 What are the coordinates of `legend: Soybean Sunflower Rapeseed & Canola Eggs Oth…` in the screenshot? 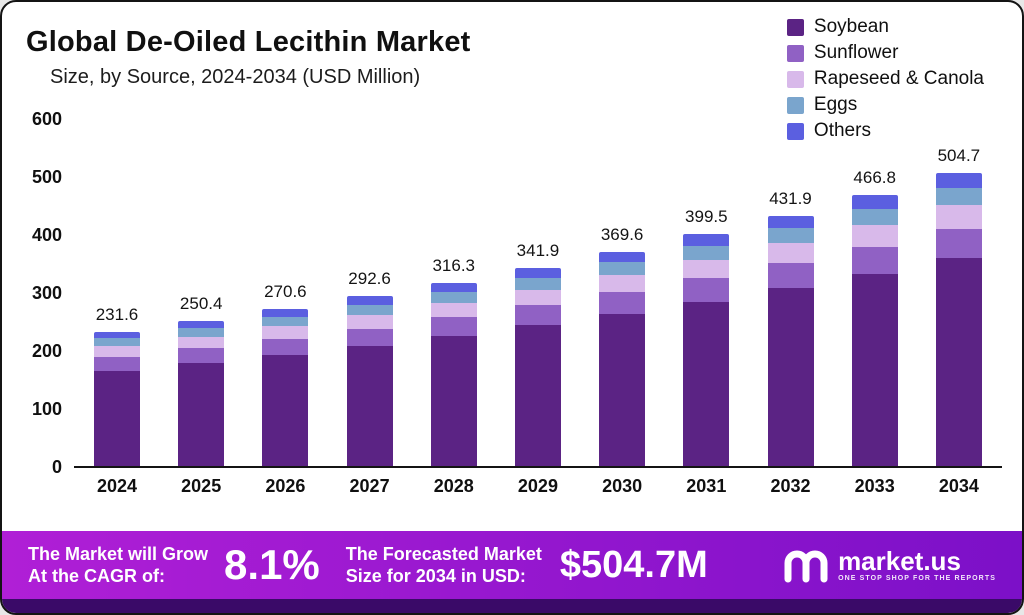 It's located at (885, 79).